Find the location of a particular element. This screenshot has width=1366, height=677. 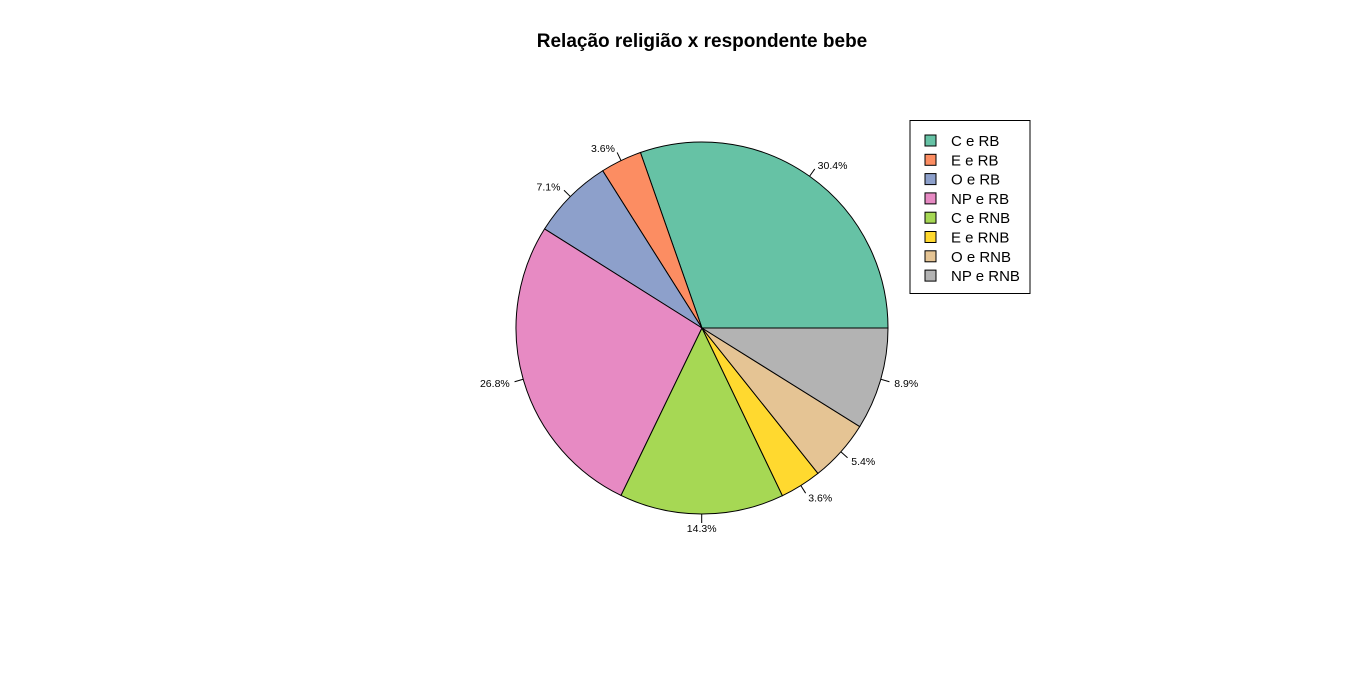

chart-title: Relação religião x respondente bebe is located at coordinates (702, 41).